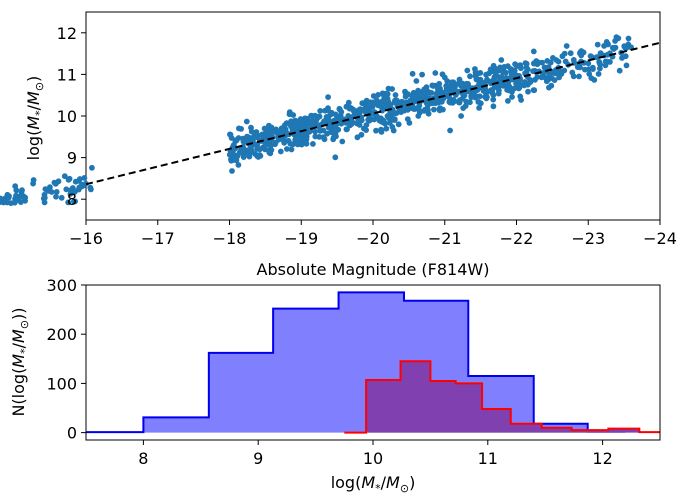 The image size is (682, 494). What do you see at coordinates (230, 238) in the screenshot?
I see `x-tick-label: −18` at bounding box center [230, 238].